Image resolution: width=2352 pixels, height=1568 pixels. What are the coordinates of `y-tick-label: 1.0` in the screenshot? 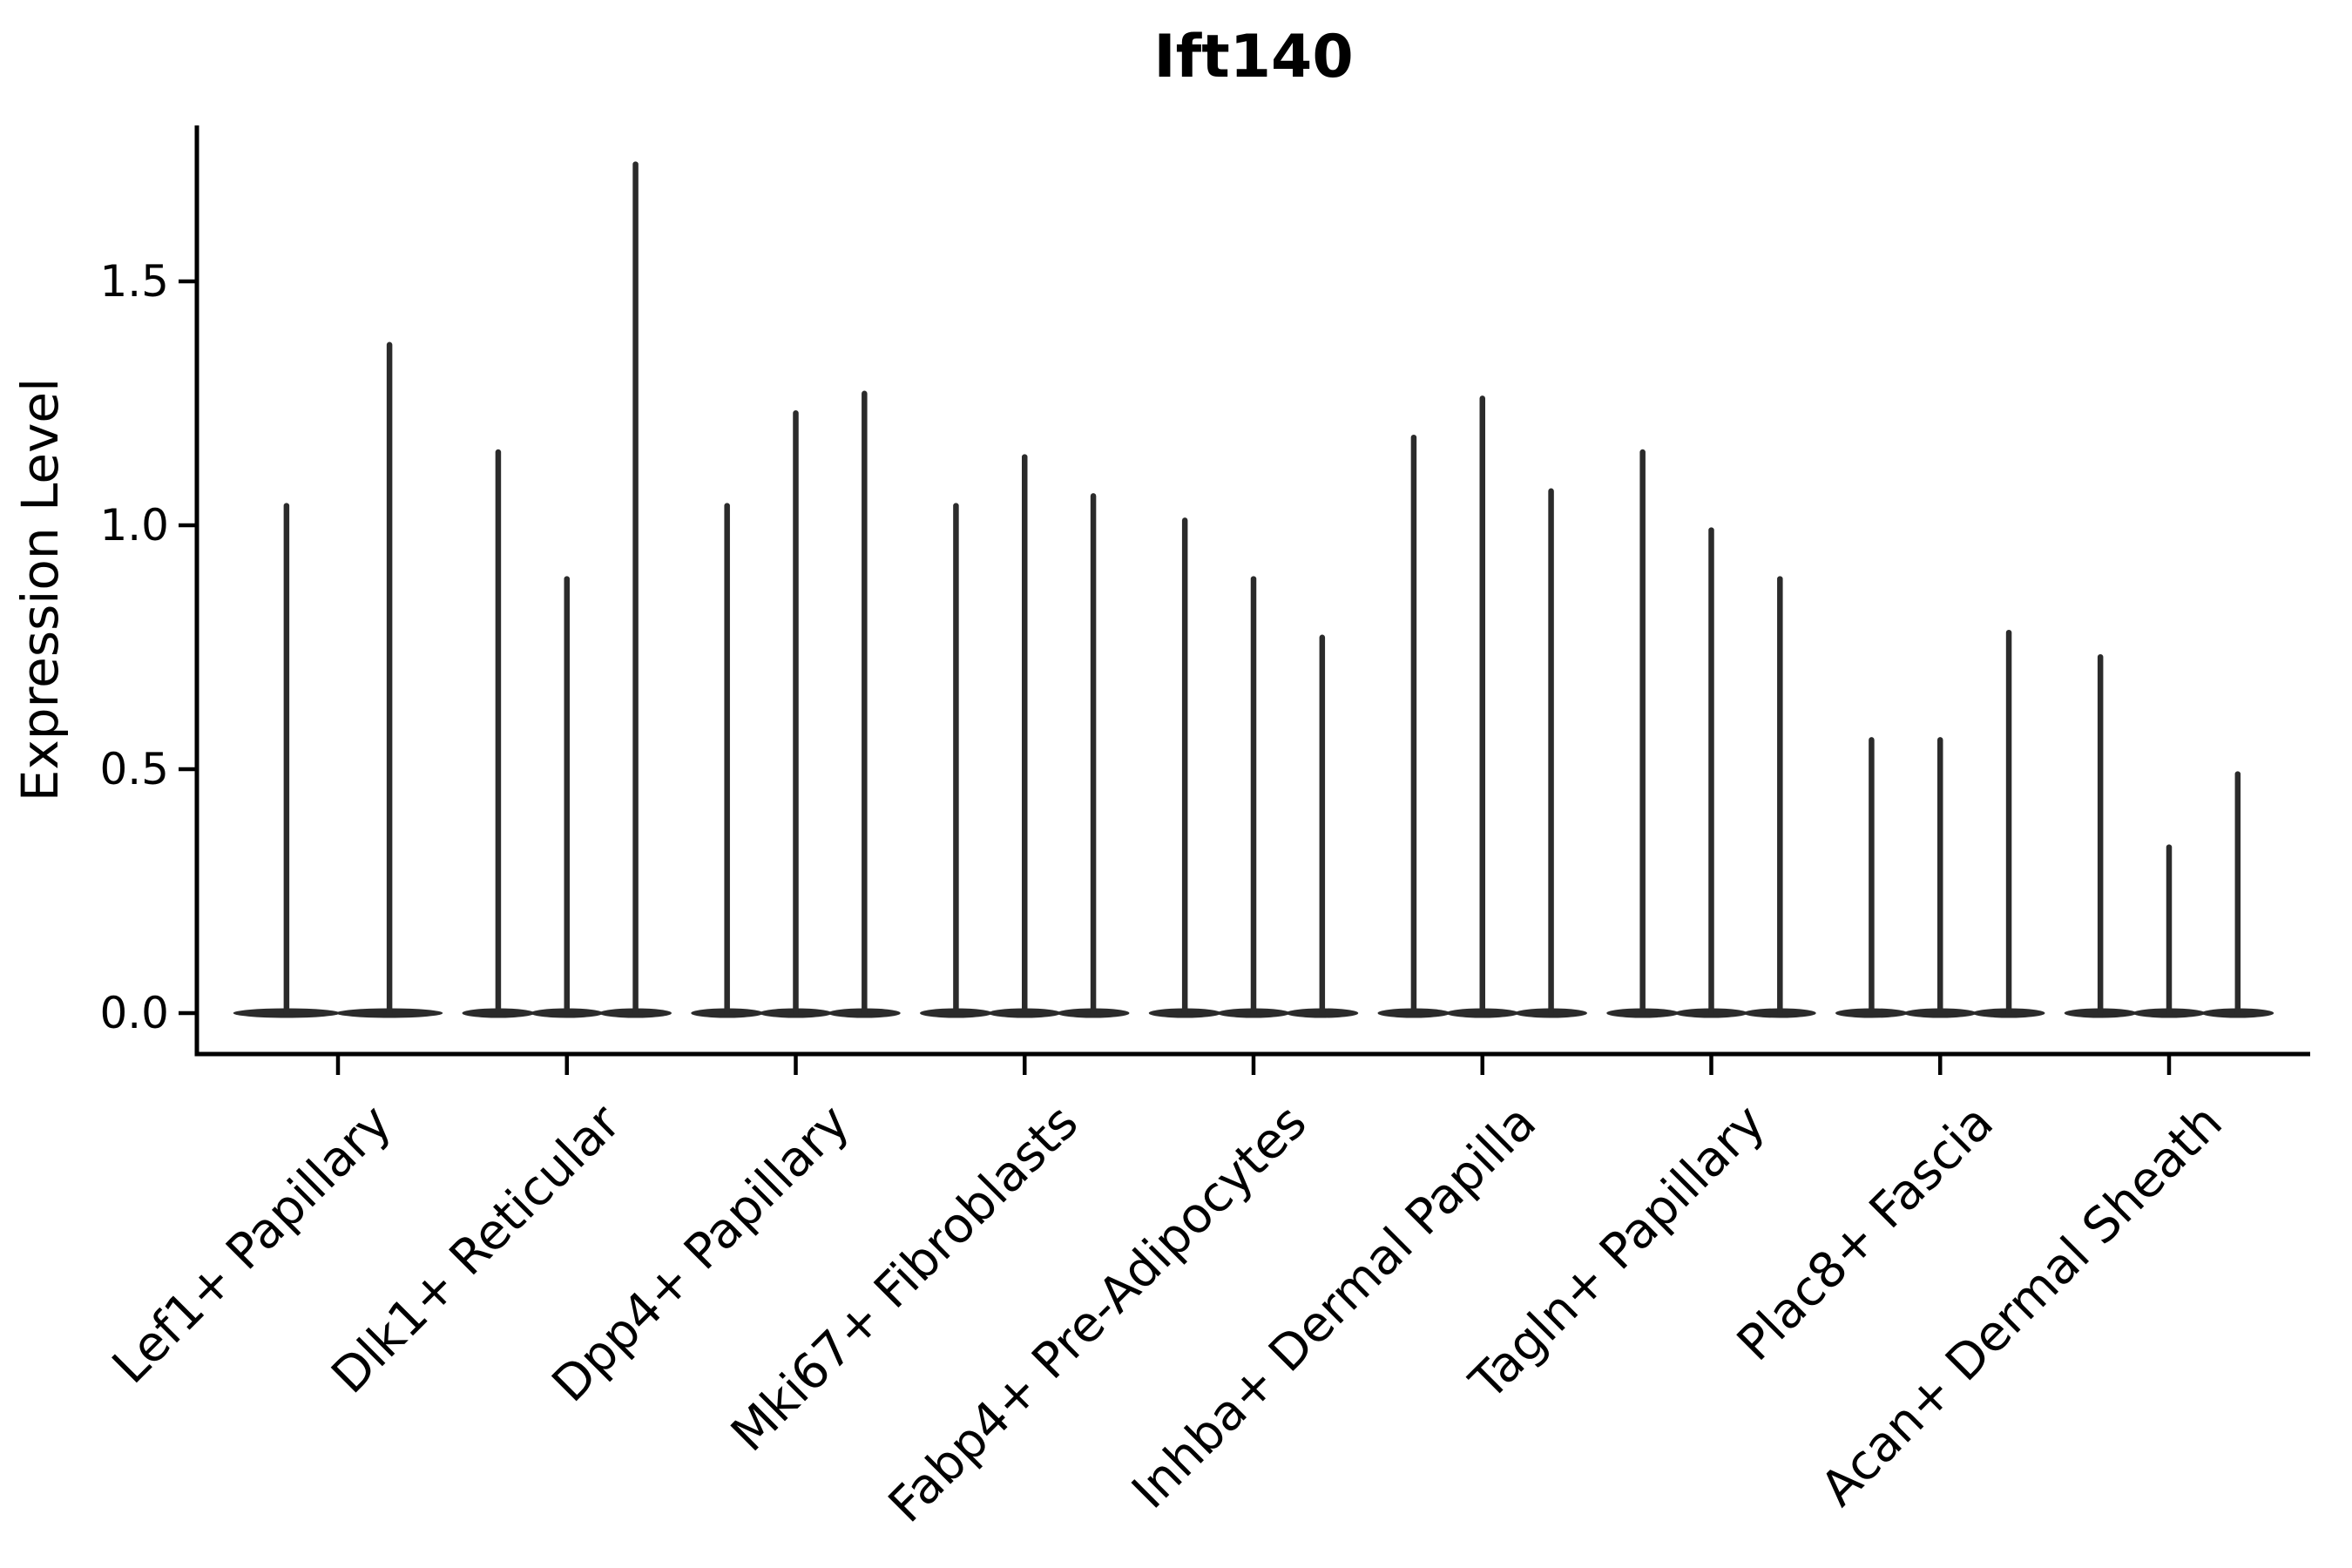 It's located at (134, 525).